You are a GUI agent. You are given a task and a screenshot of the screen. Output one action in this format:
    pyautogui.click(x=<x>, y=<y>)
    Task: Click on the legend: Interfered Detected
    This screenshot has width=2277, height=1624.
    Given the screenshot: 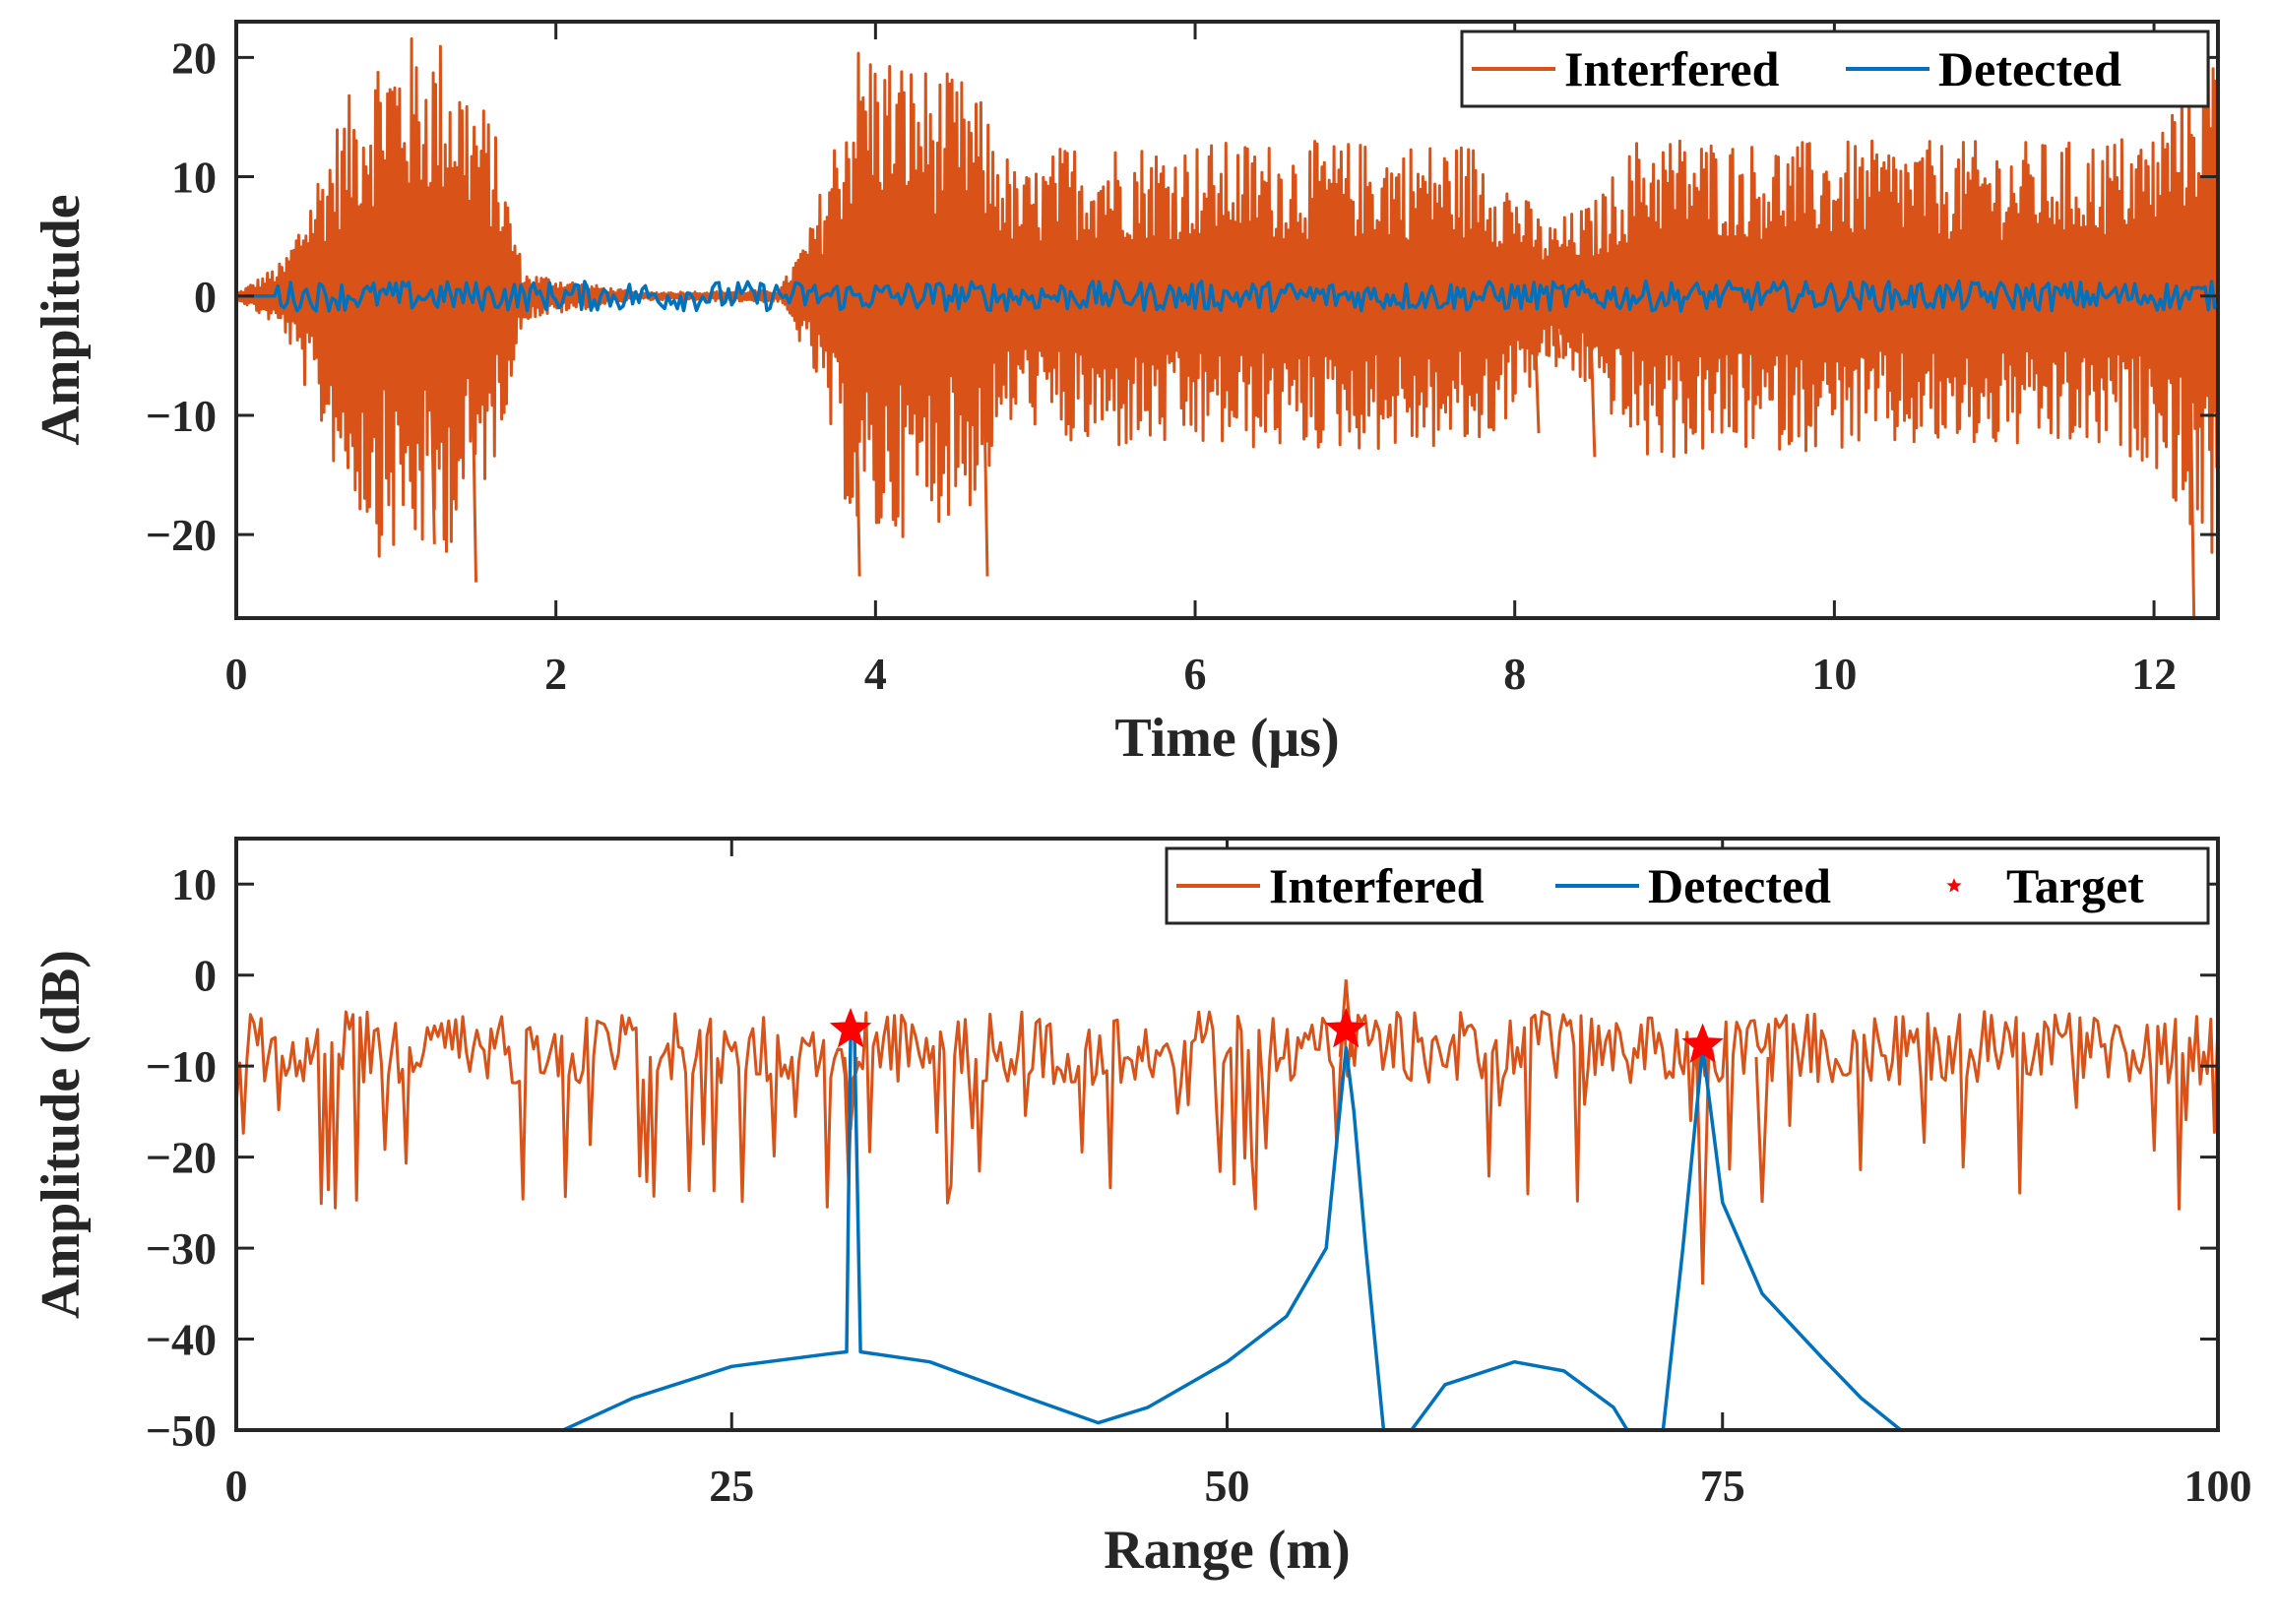 What is the action you would take?
    pyautogui.click(x=1835, y=69)
    